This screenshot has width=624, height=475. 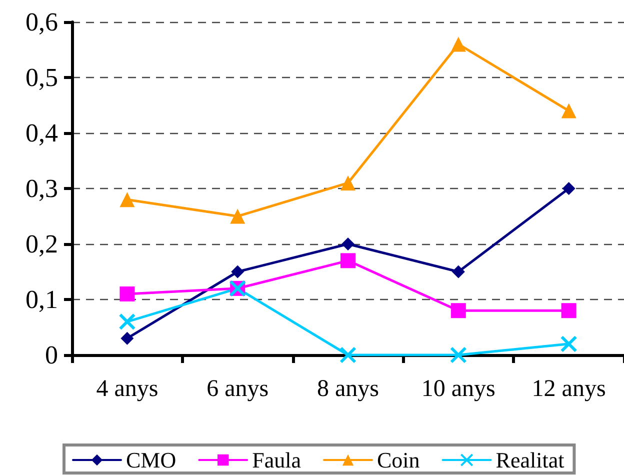 I want to click on x-tick-label: 10 anys, so click(x=458, y=389).